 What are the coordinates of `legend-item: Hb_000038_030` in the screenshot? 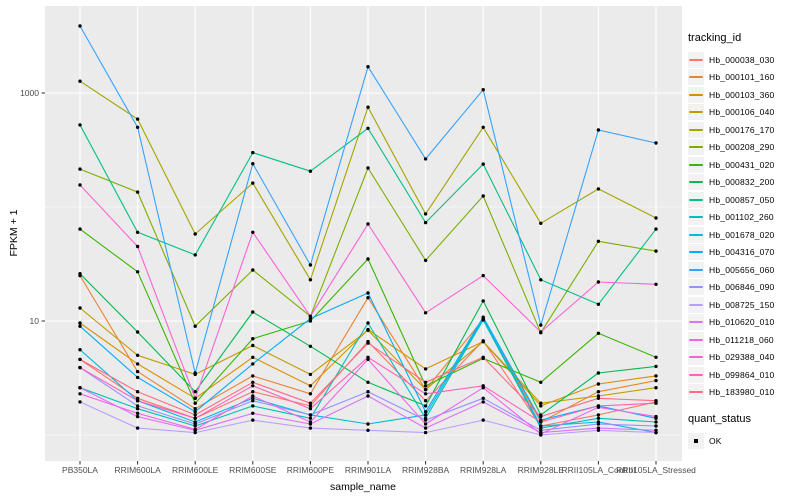 It's located at (744, 60).